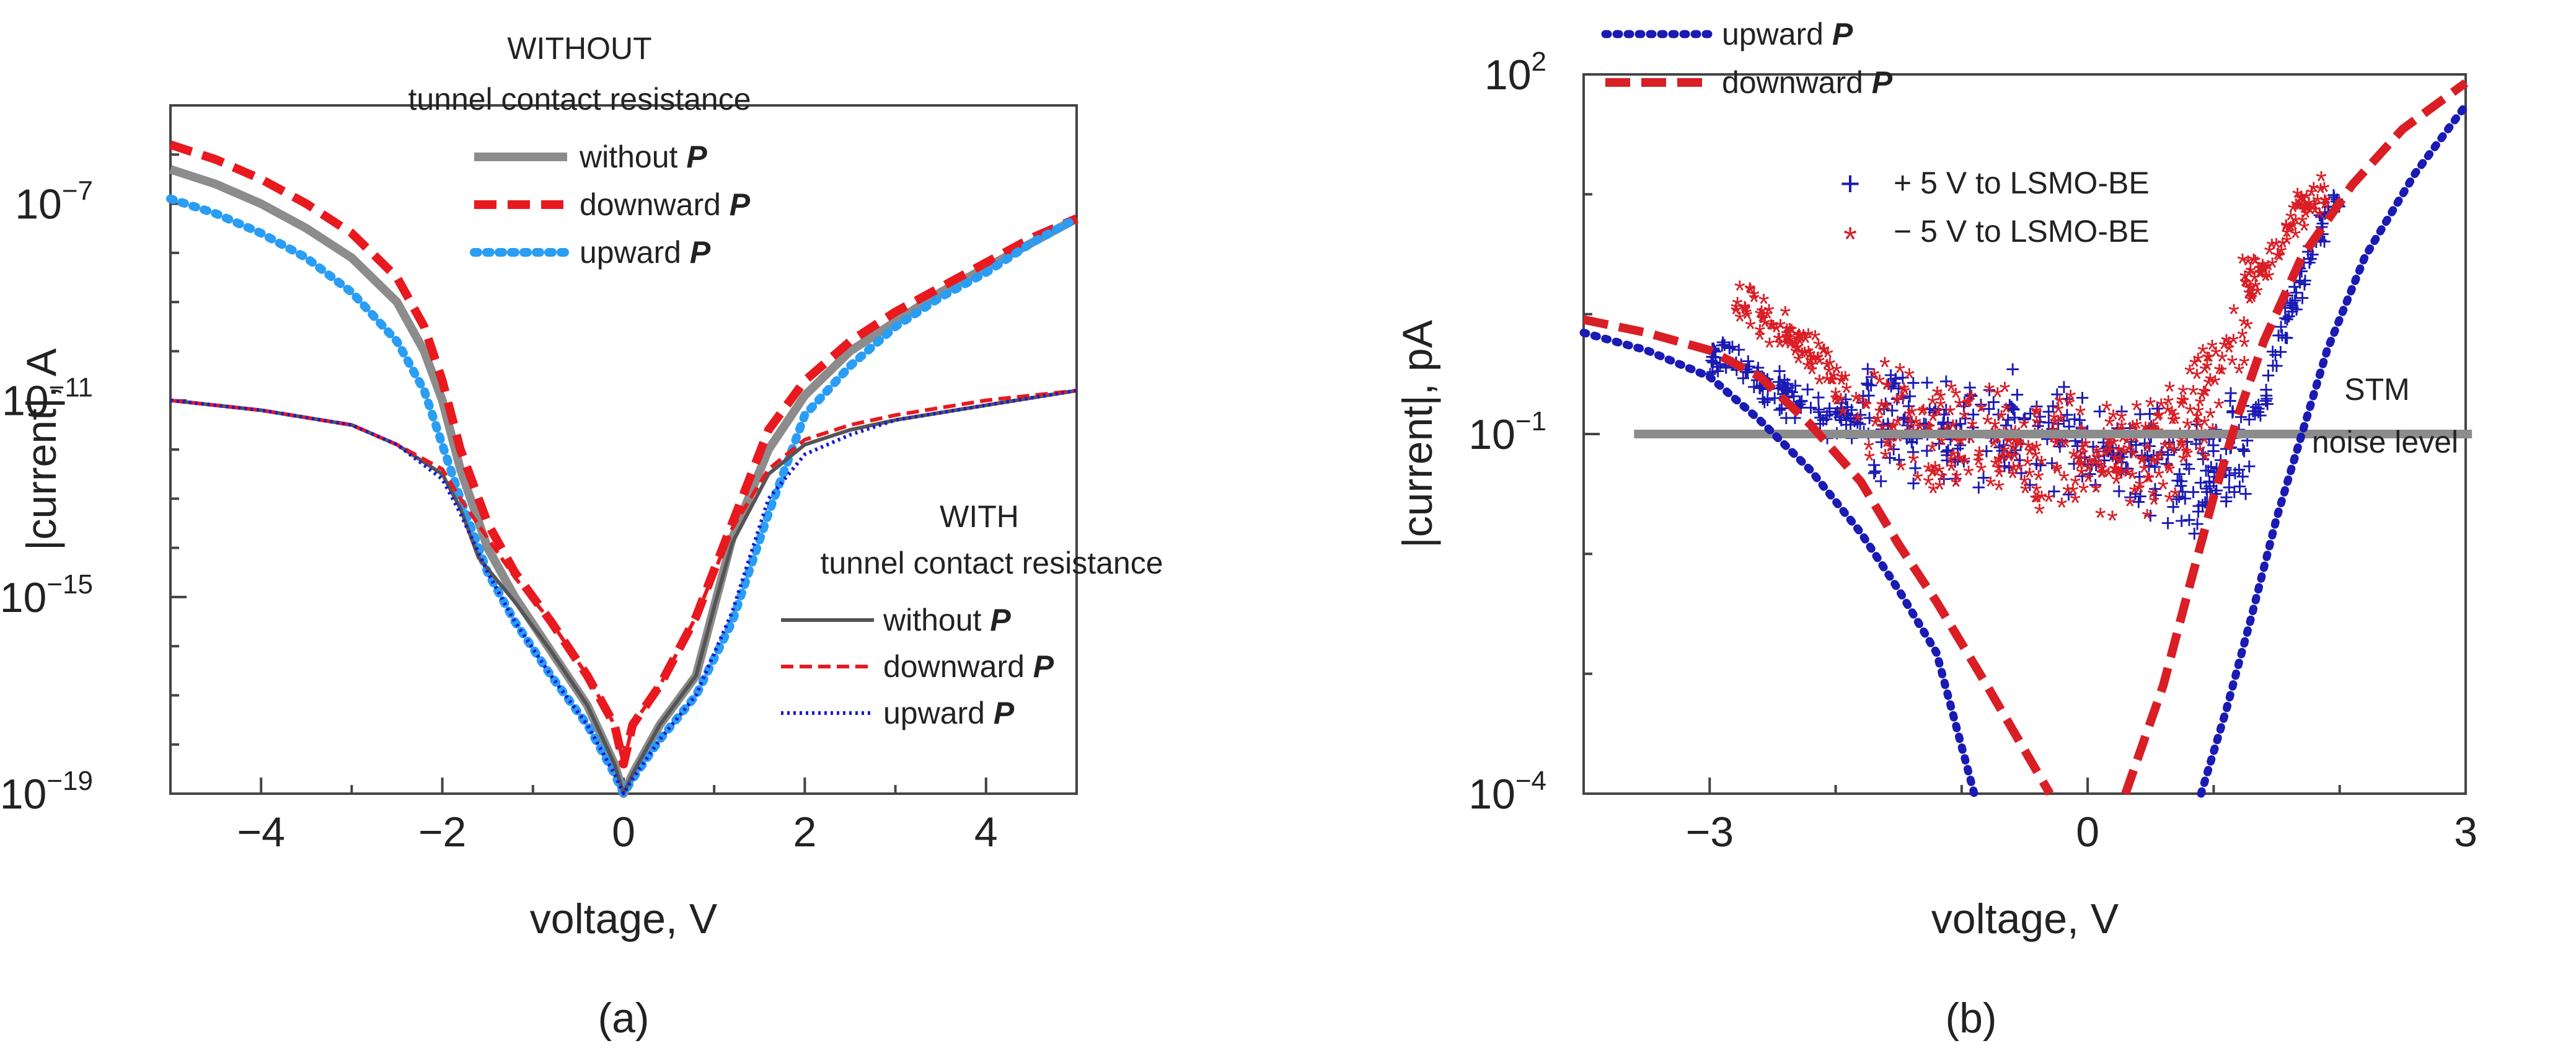  I want to click on x-tick-label: 0, so click(2087, 832).